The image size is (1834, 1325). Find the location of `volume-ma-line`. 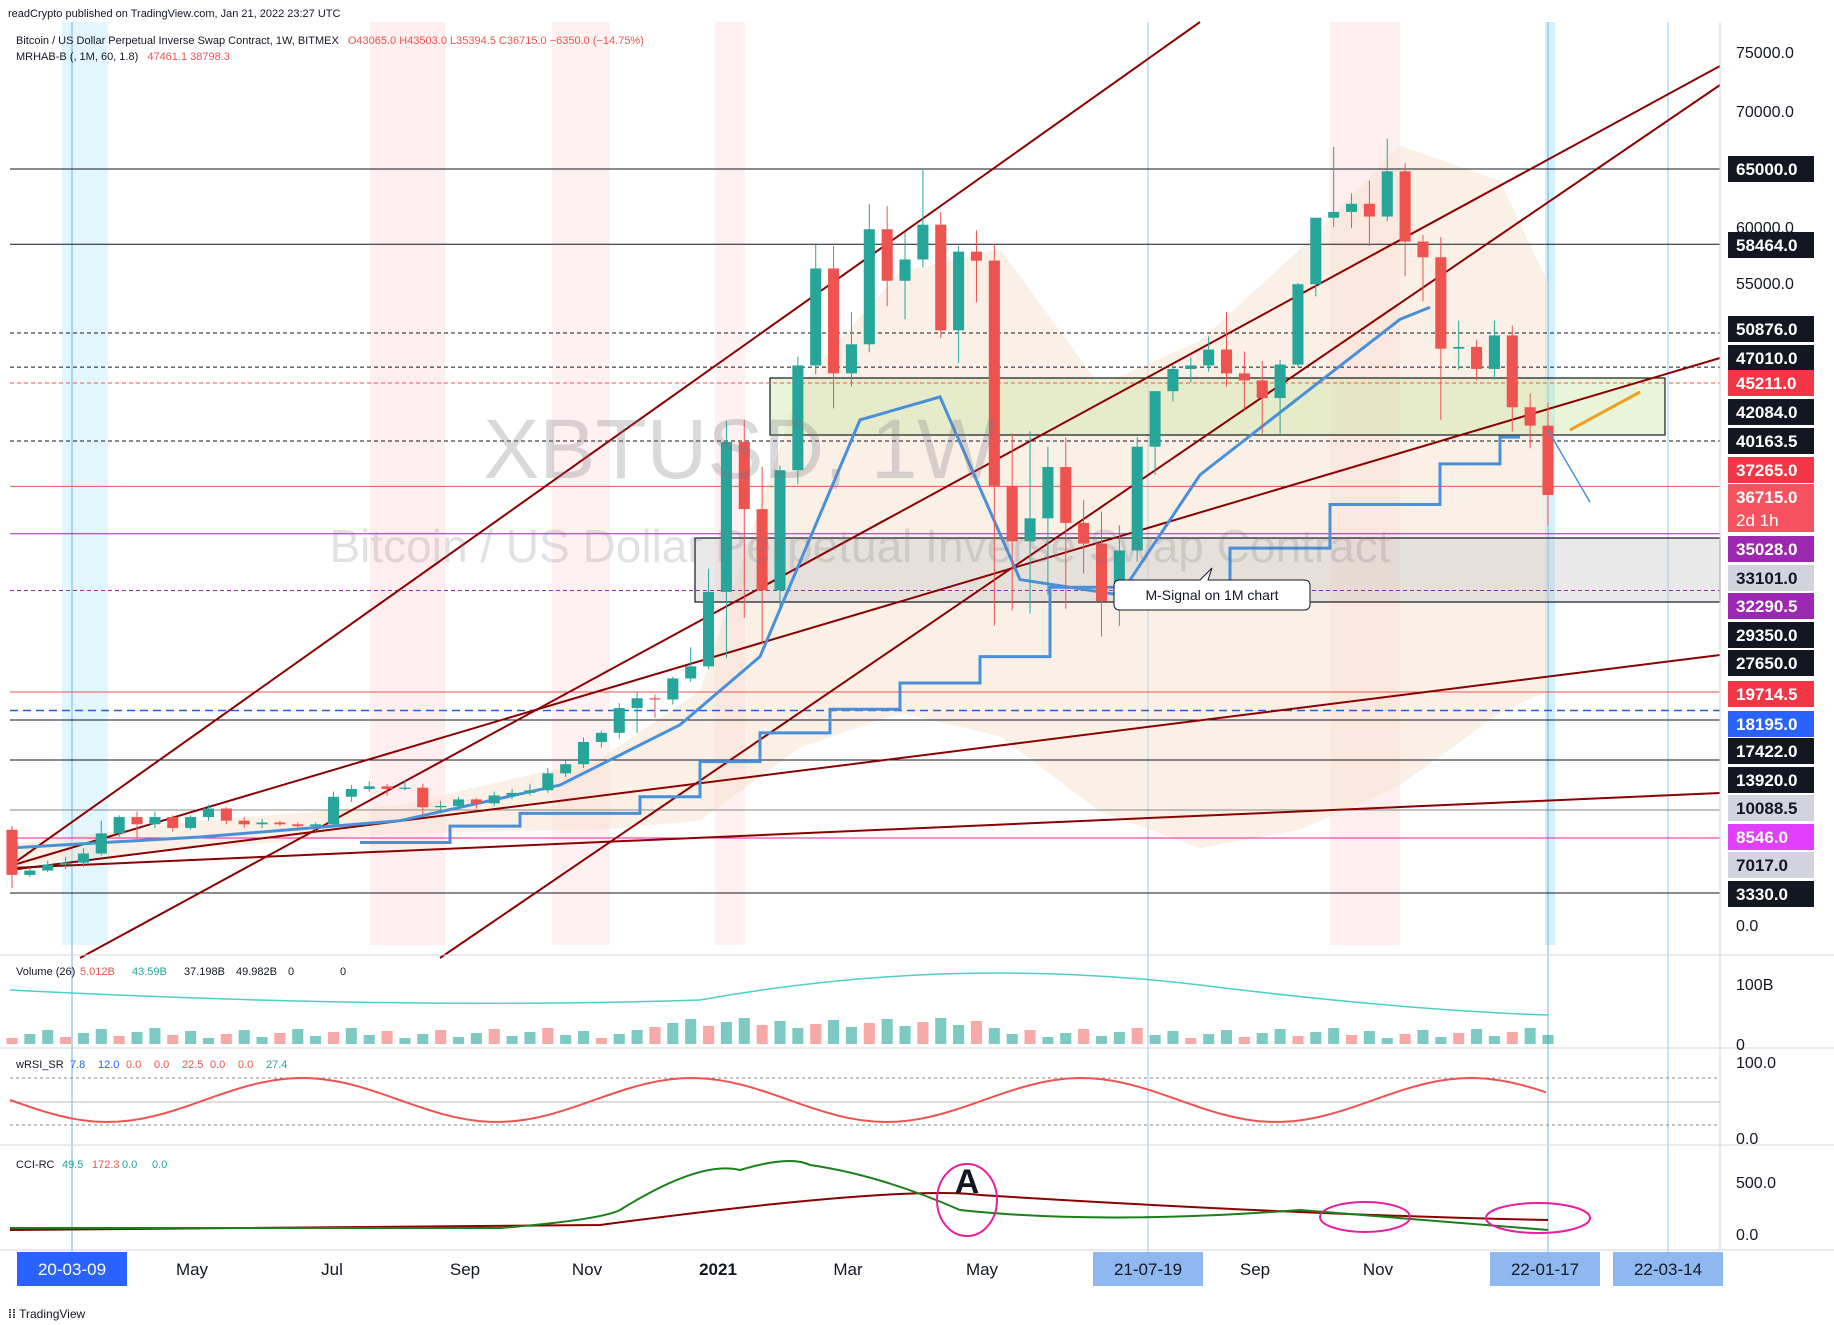

volume-ma-line is located at coordinates (779, 994).